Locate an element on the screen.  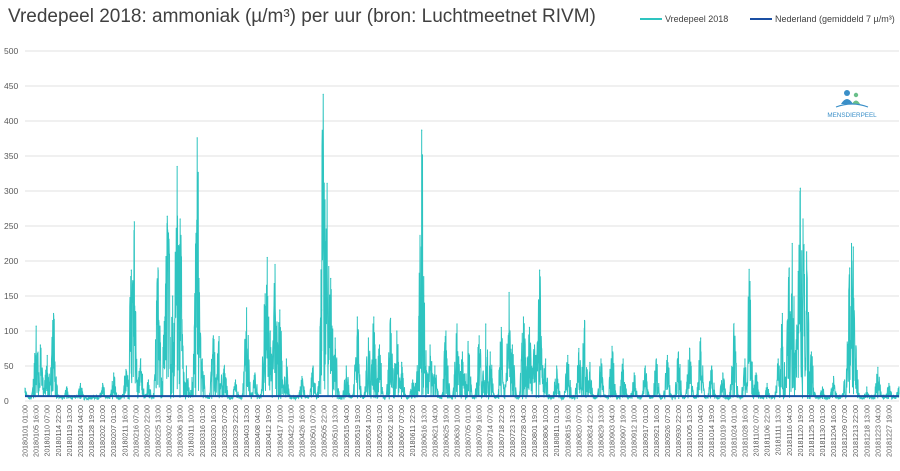
x-tick-label: 20180519 19:00 is located at coordinates (357, 431).